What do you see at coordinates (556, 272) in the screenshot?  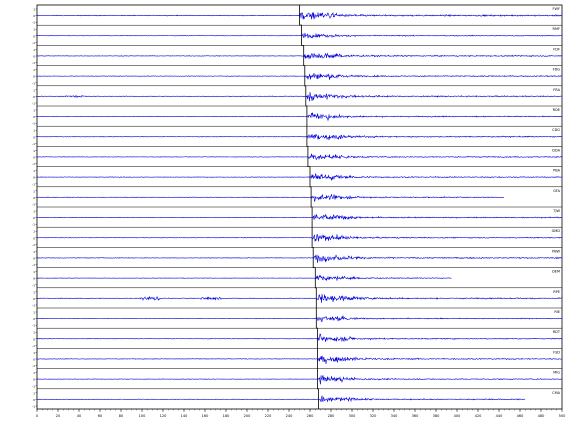 I see `station-label: DEM` at bounding box center [556, 272].